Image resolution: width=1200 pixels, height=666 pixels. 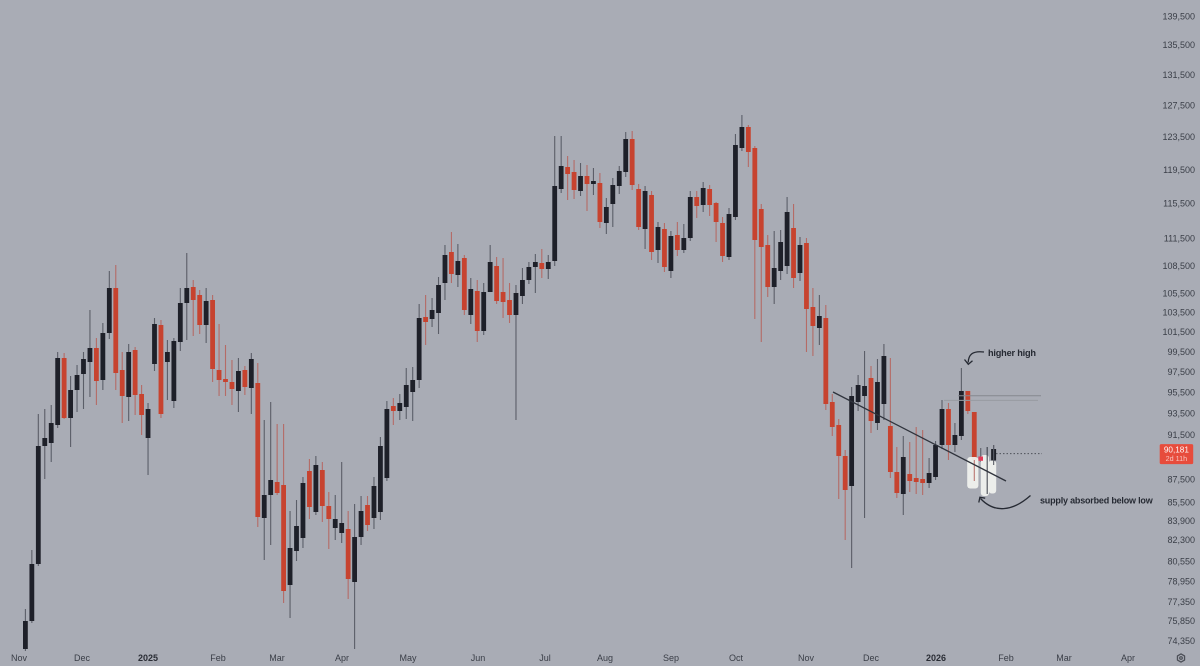 What do you see at coordinates (936, 658) in the screenshot?
I see `svg-text: 2026` at bounding box center [936, 658].